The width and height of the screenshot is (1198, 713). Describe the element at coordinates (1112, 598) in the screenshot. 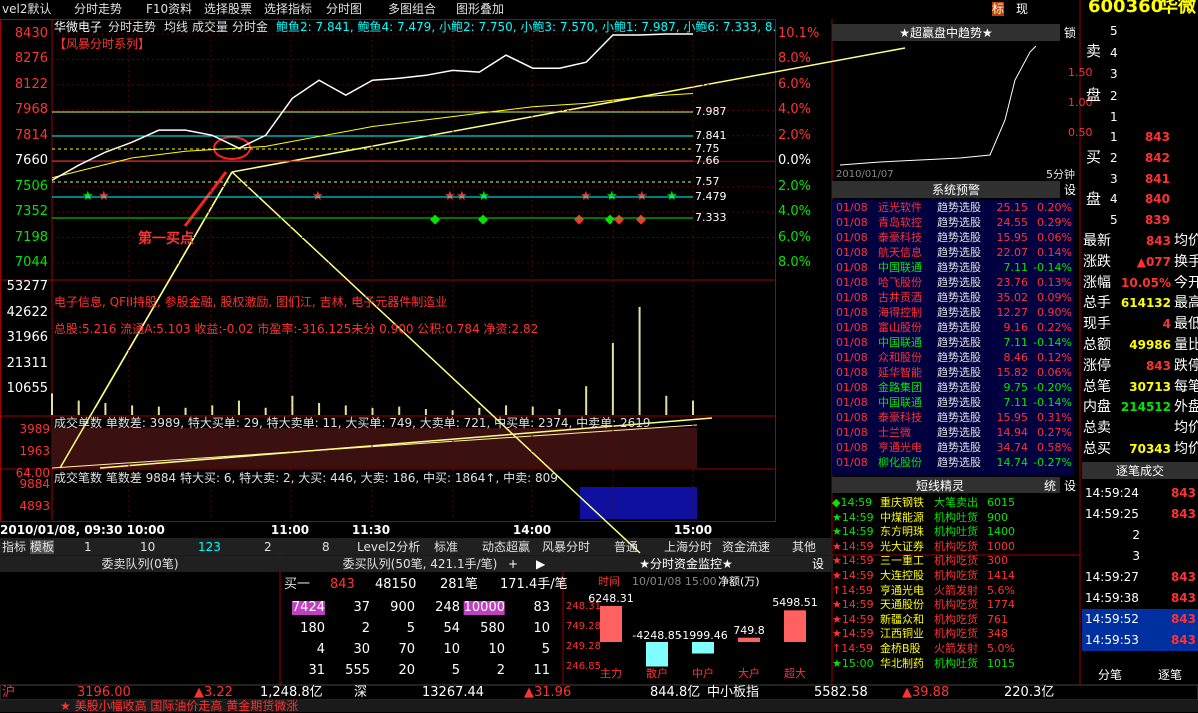

I see `trade-time: 14:59:38` at that location.